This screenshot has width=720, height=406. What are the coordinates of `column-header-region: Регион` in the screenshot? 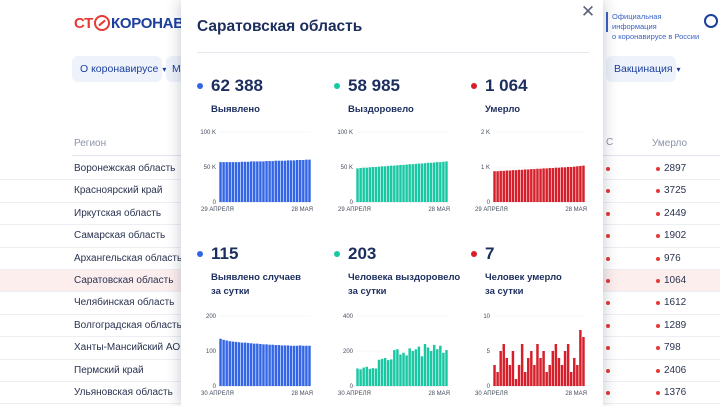 It's located at (90, 143).